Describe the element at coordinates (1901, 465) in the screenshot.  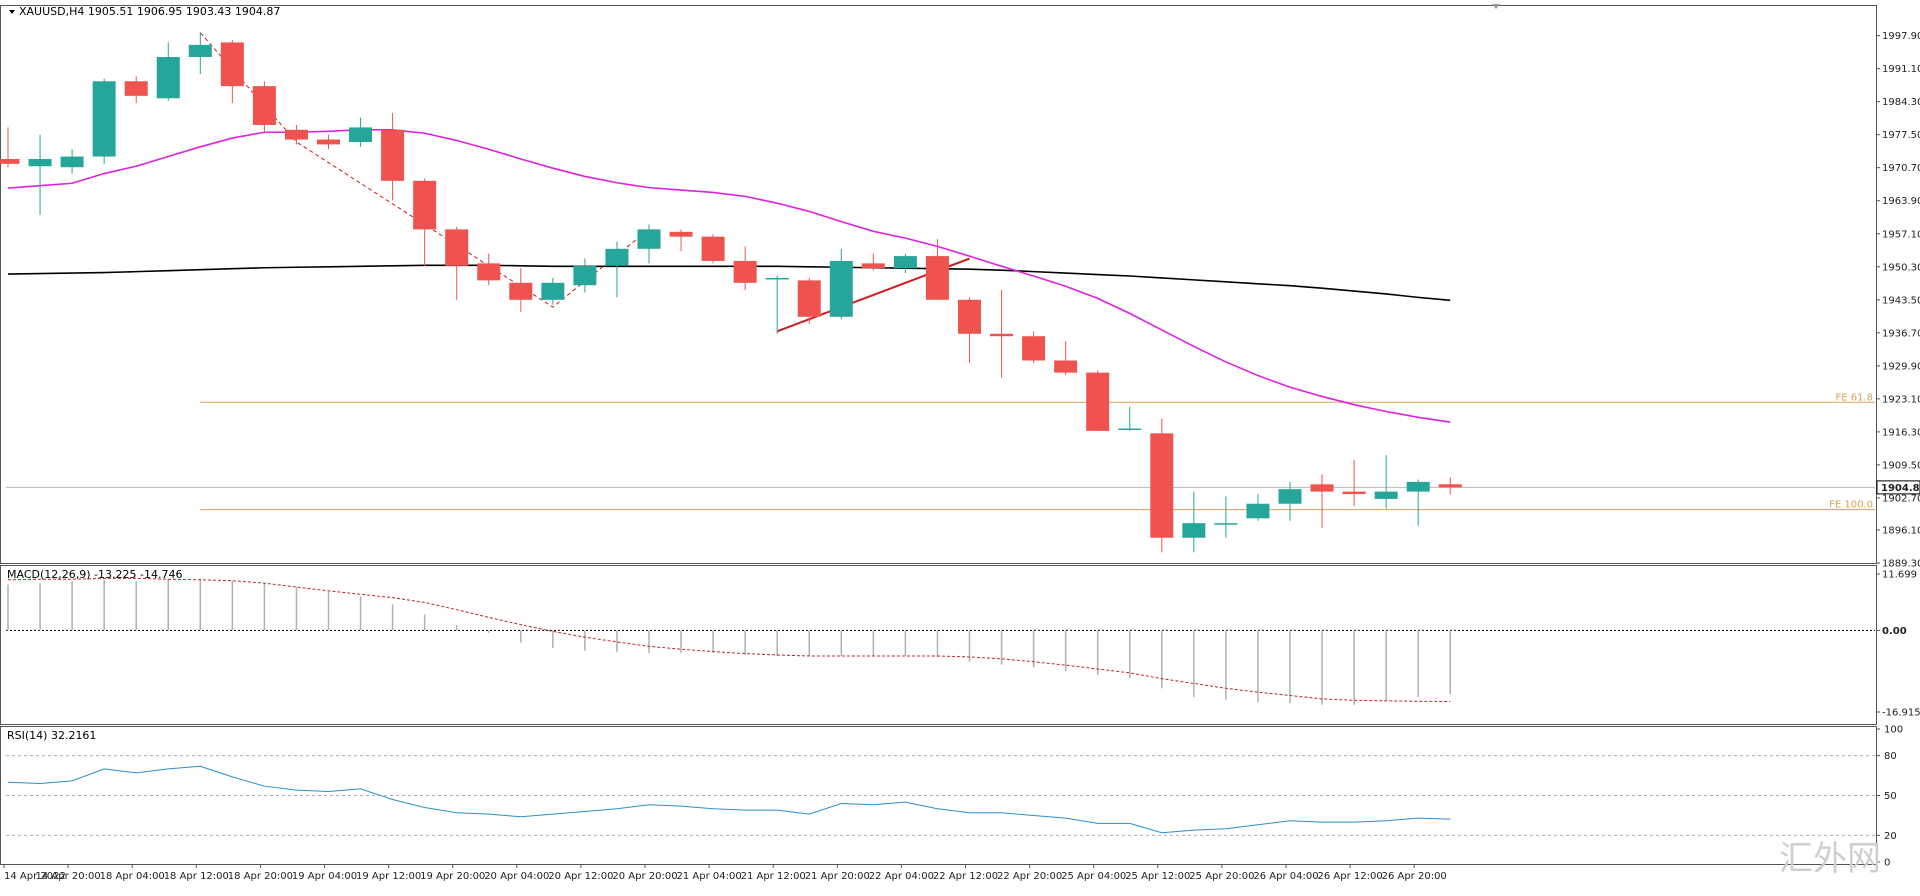
I see `price-tick-label: 1909.50` at that location.